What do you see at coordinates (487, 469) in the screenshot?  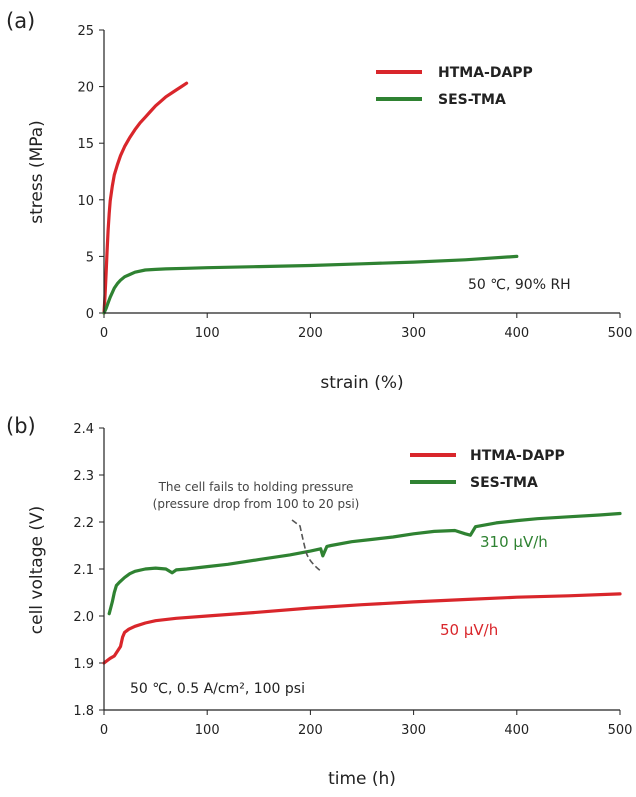 I see `panel-b-legend: HTMA-DAPP SES-TMA` at bounding box center [487, 469].